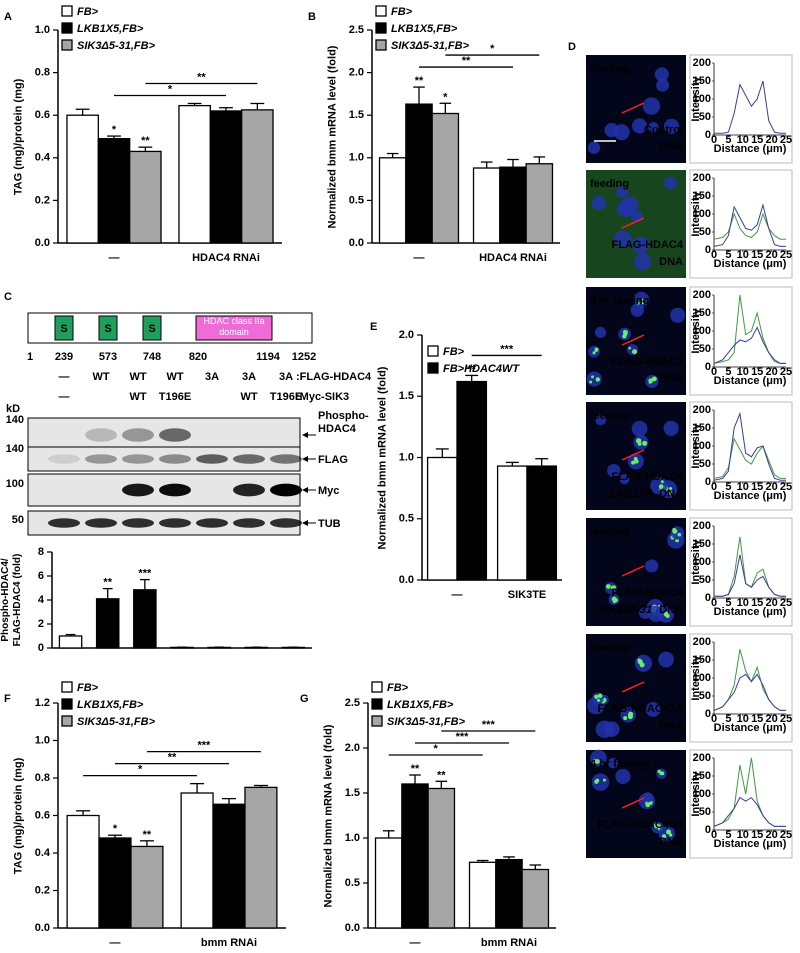 The image size is (800, 953). Describe the element at coordinates (609, 416) in the screenshot. I see `condition-label: feeding` at that location.